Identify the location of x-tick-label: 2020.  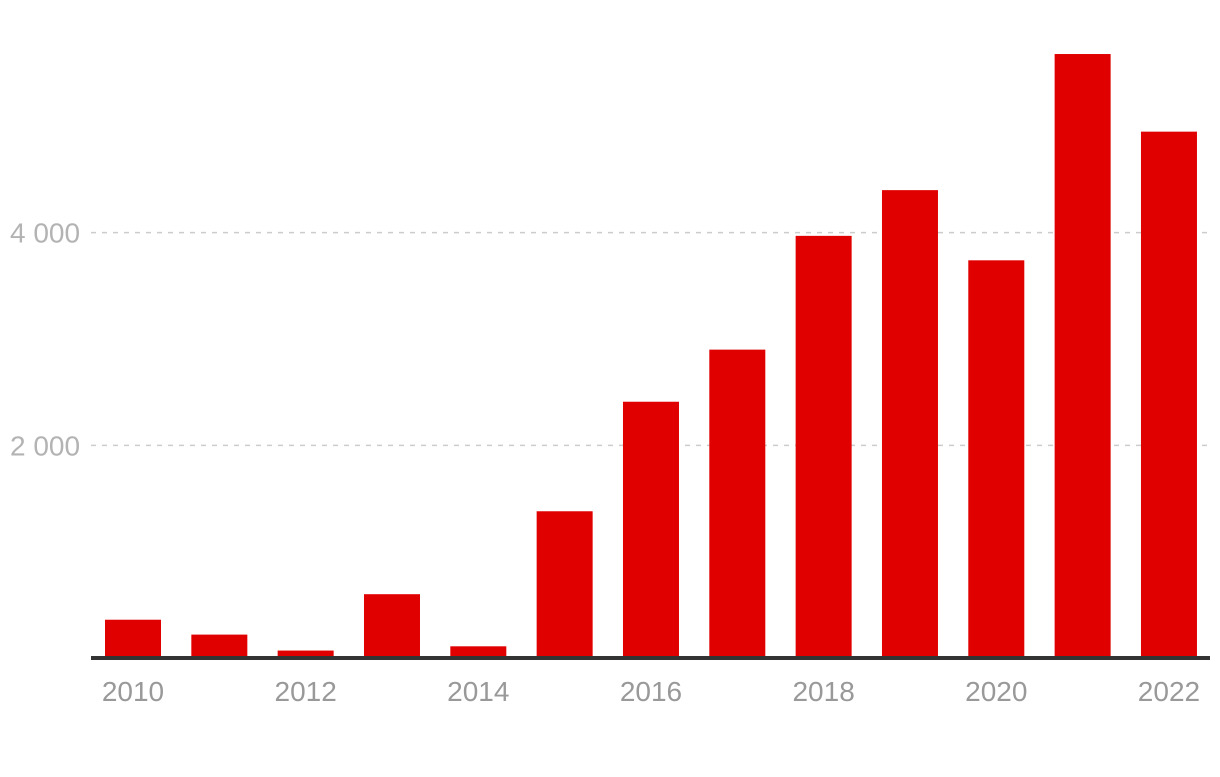
(996, 691).